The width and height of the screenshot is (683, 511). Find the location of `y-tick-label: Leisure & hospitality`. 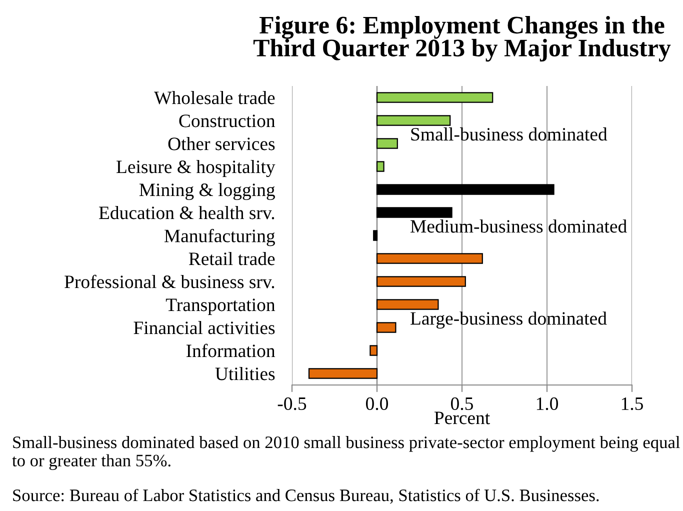

y-tick-label: Leisure & hospitality is located at coordinates (196, 169).